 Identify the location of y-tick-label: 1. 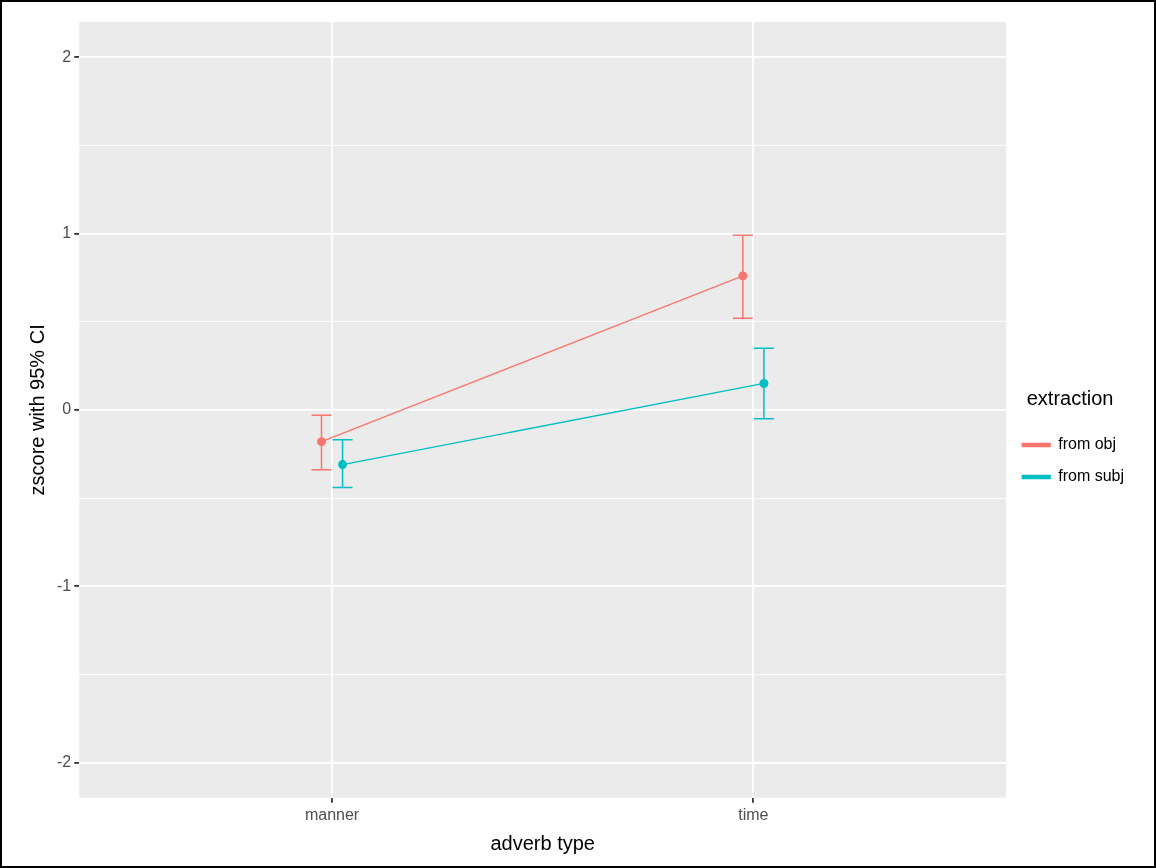
(67, 232).